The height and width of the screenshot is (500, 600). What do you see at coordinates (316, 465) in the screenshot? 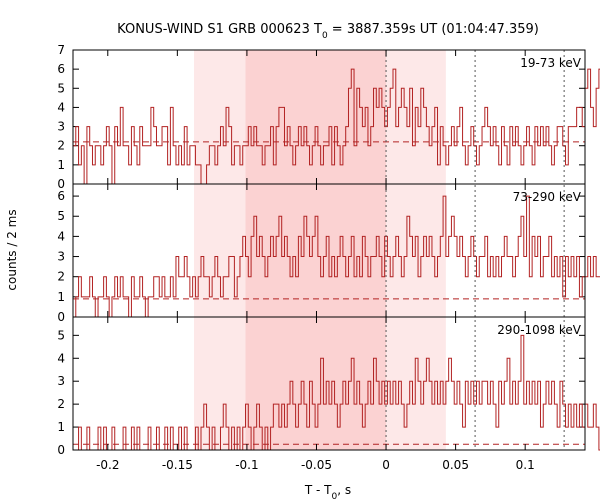
I see `x-tick-label: -0.05` at bounding box center [316, 465].